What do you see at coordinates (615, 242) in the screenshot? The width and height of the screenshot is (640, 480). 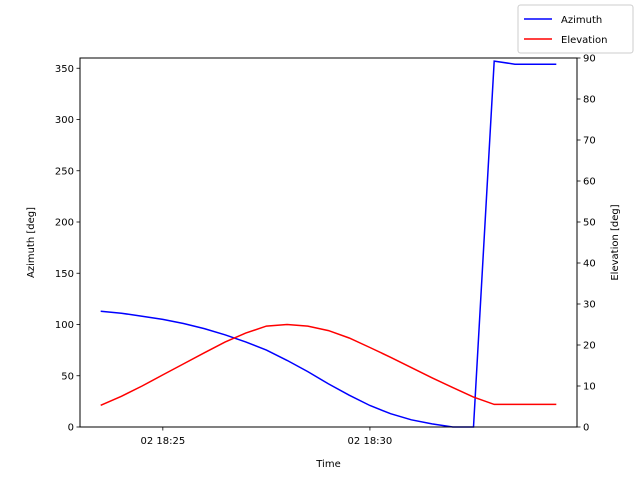 I see `right-y-axis-label: Elevation [deg]` at bounding box center [615, 242].